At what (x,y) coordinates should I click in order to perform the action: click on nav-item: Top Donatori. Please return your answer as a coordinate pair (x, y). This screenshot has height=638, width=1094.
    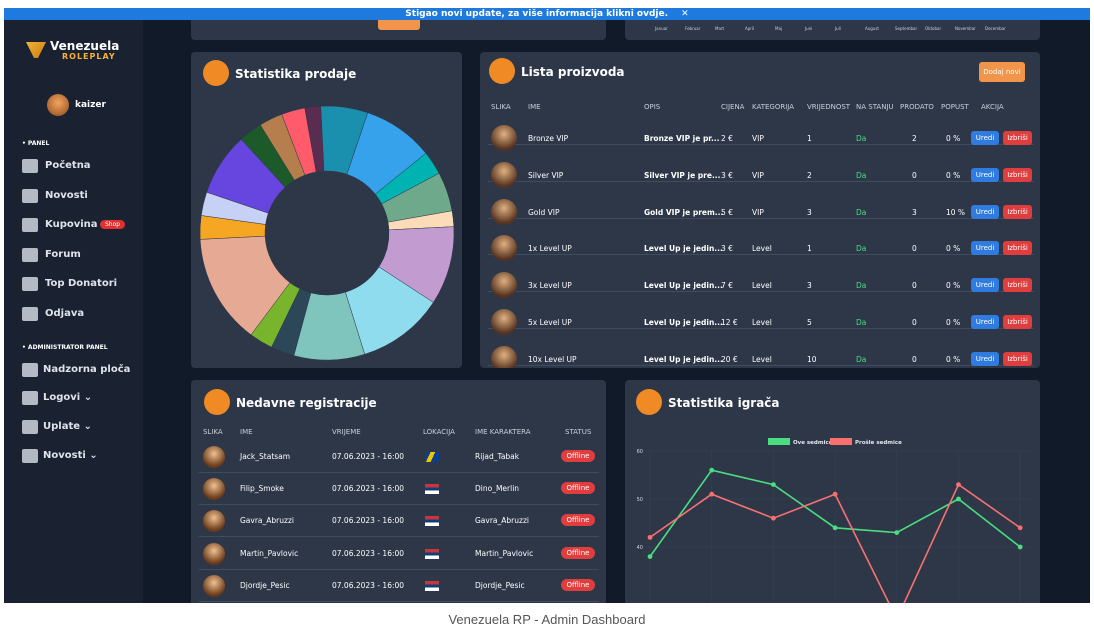
    Looking at the image, I should click on (81, 283).